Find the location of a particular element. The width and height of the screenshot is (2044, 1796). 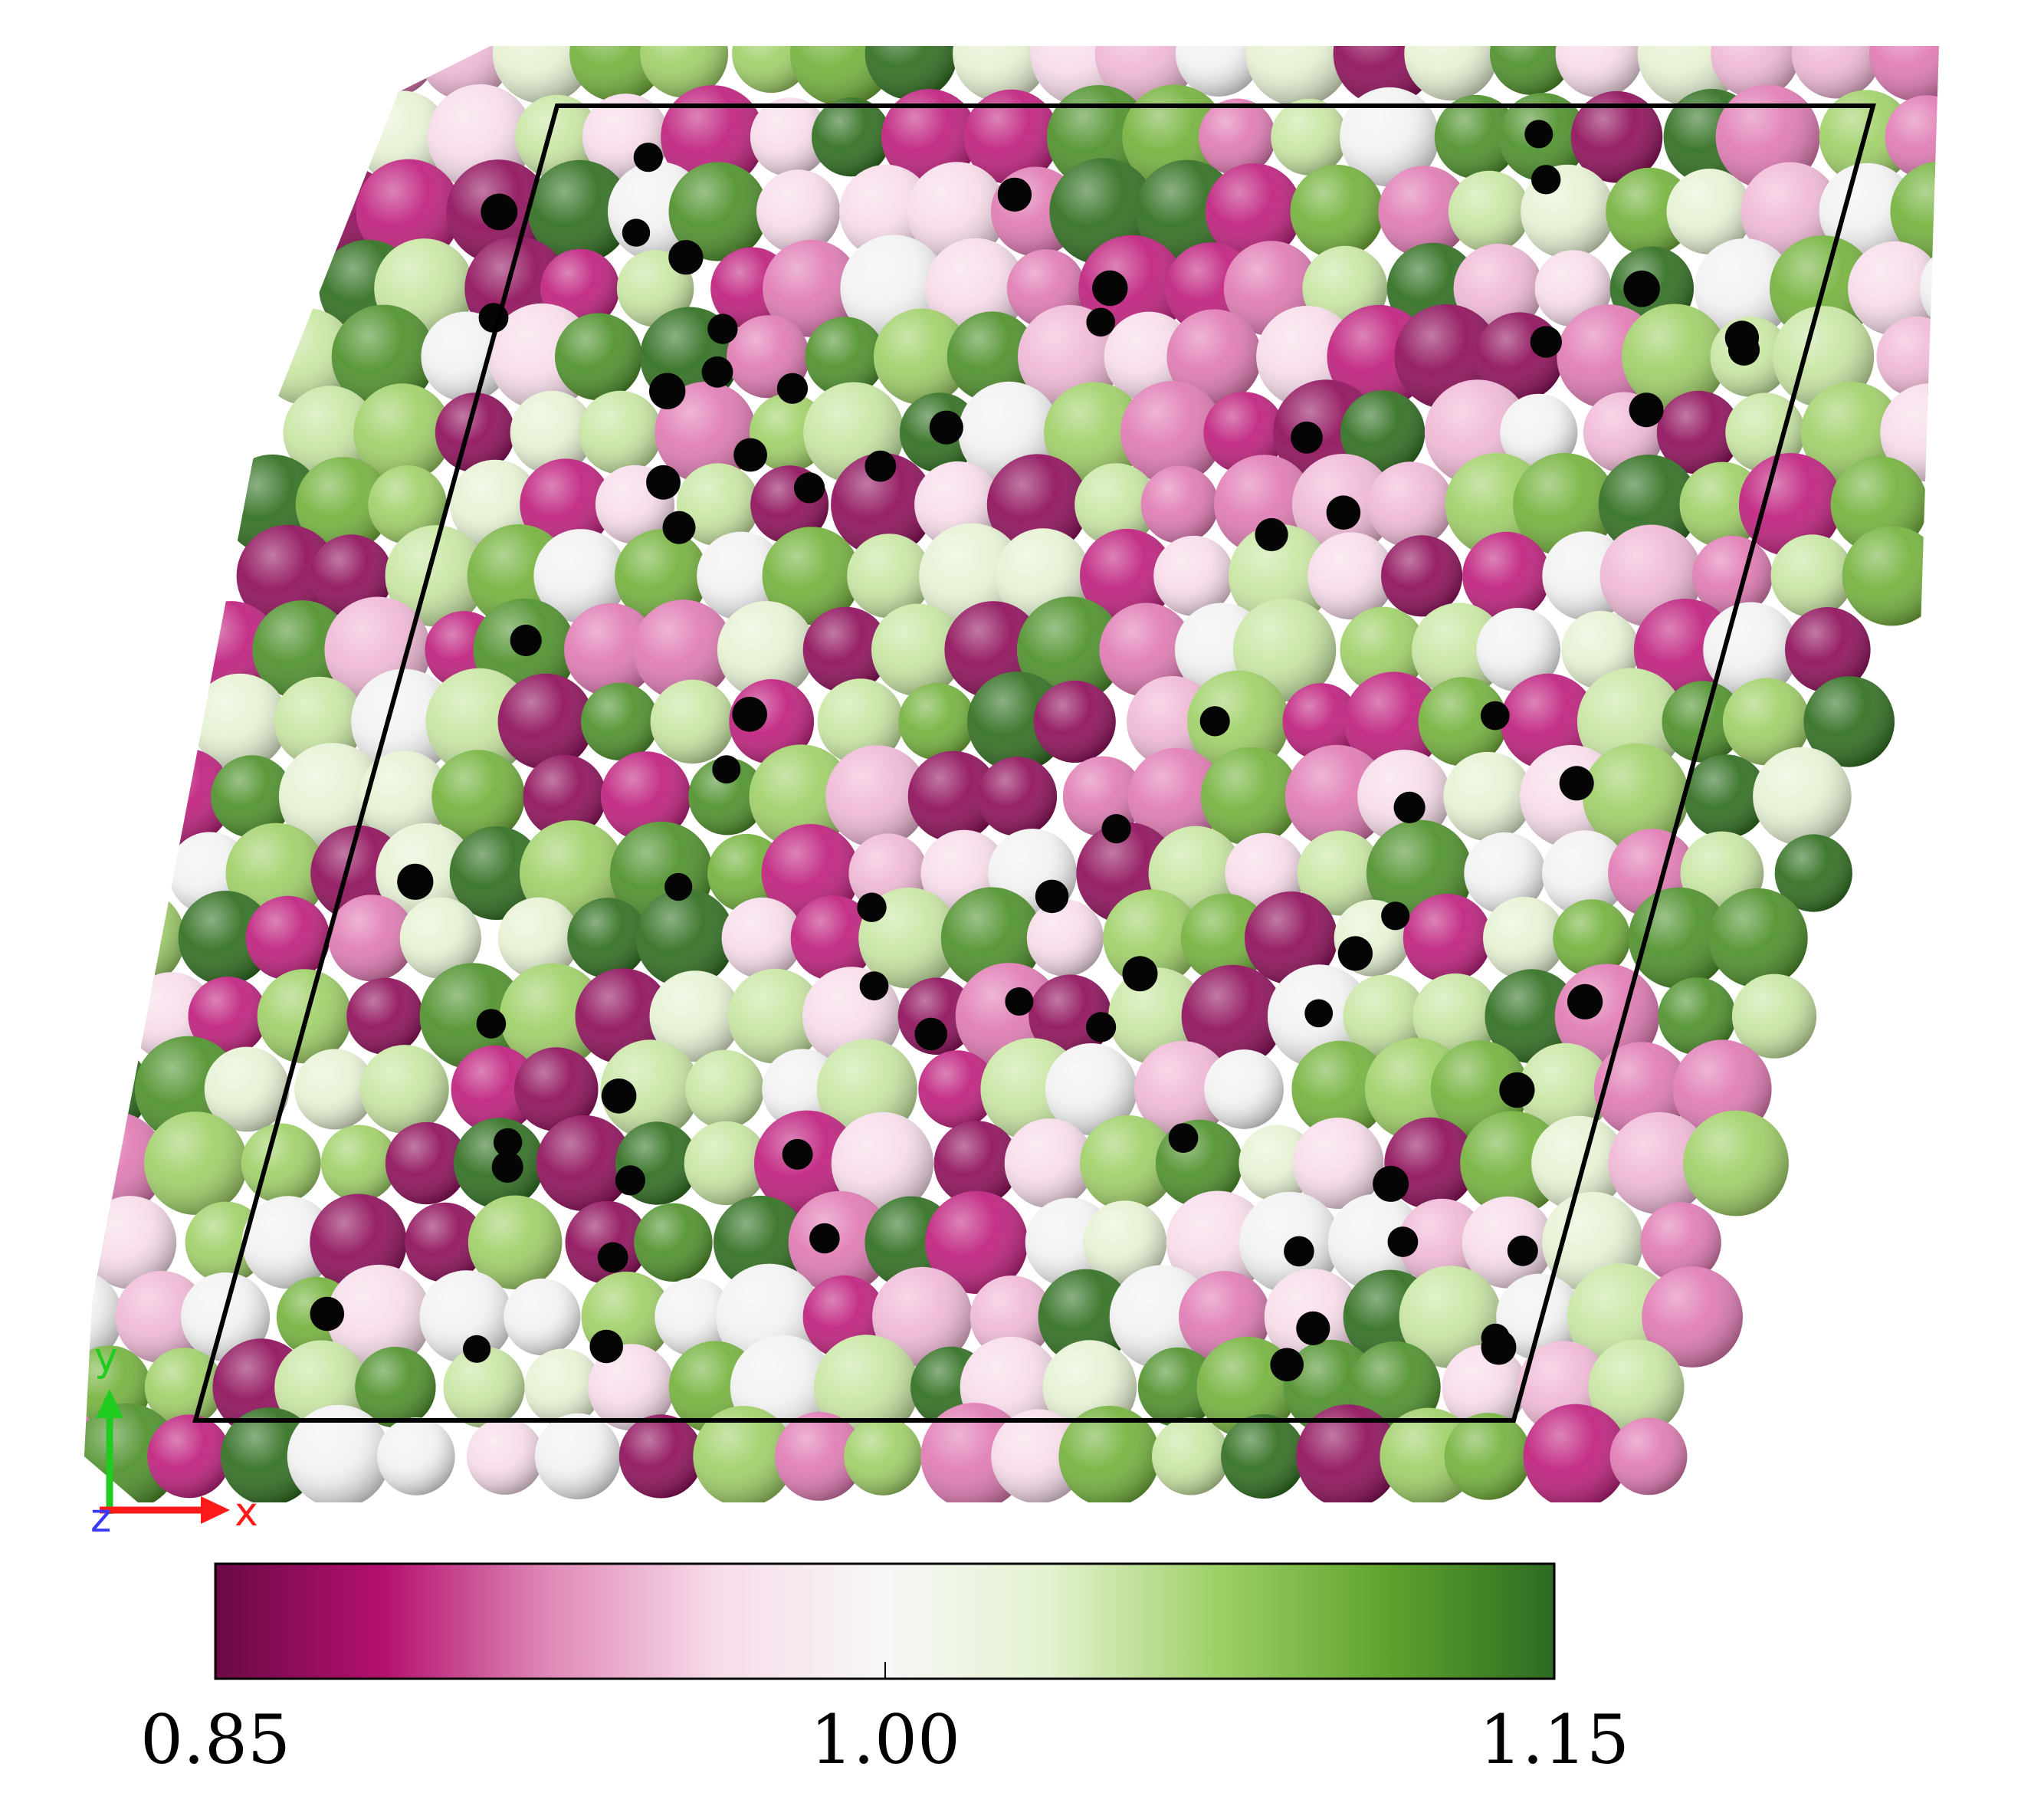

colorbar-gradient is located at coordinates (885, 1621).